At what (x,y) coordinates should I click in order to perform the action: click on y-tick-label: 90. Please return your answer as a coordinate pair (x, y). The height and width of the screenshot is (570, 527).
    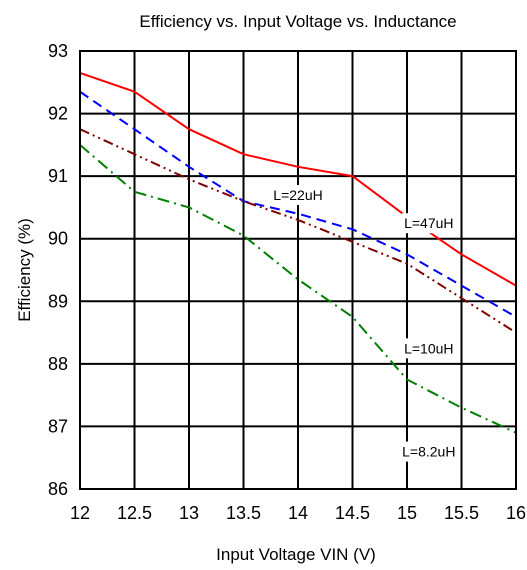
    Looking at the image, I should click on (58, 239).